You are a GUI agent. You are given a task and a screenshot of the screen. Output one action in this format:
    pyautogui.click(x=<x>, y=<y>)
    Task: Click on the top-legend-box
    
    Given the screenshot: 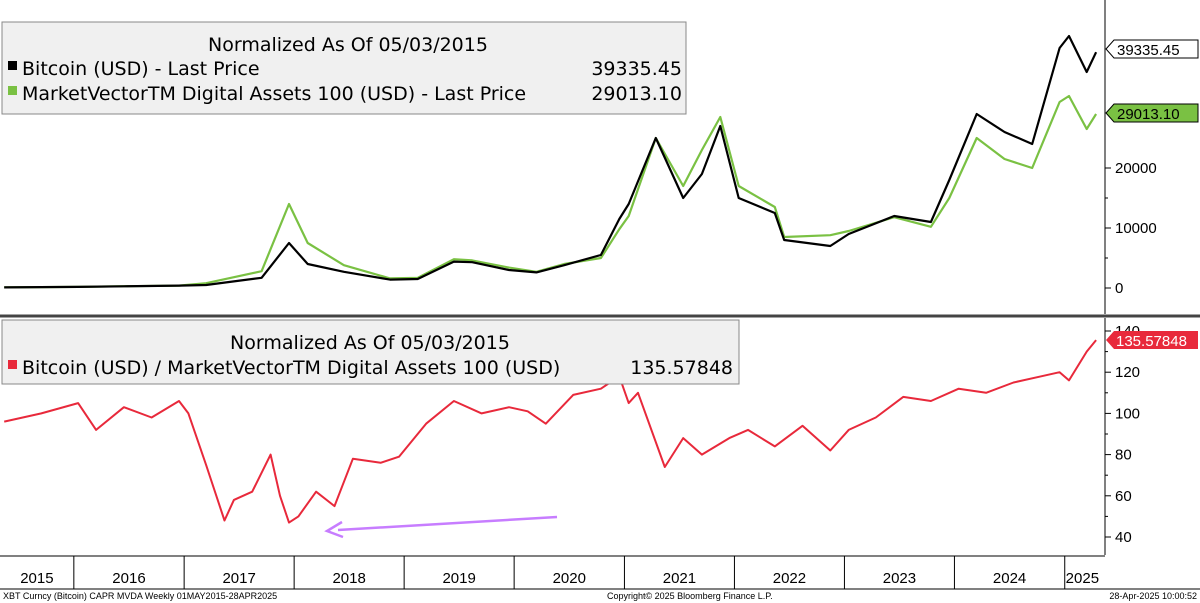 What is the action you would take?
    pyautogui.click(x=344, y=68)
    